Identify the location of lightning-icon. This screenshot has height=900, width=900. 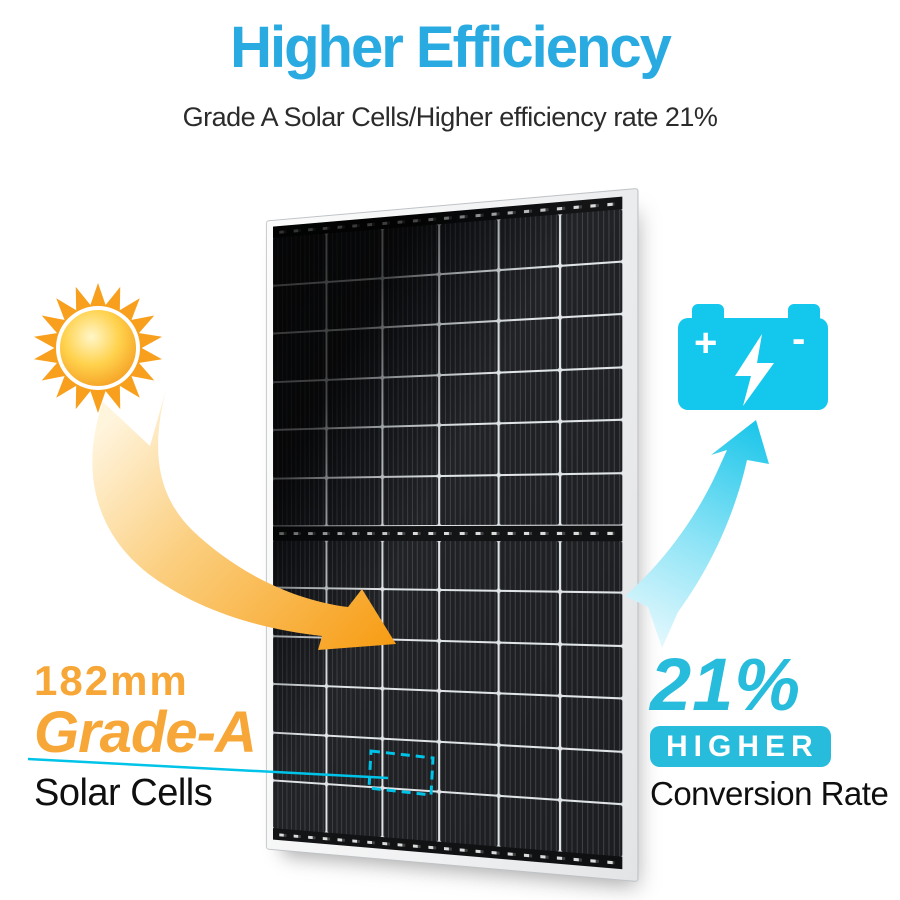
(754, 370).